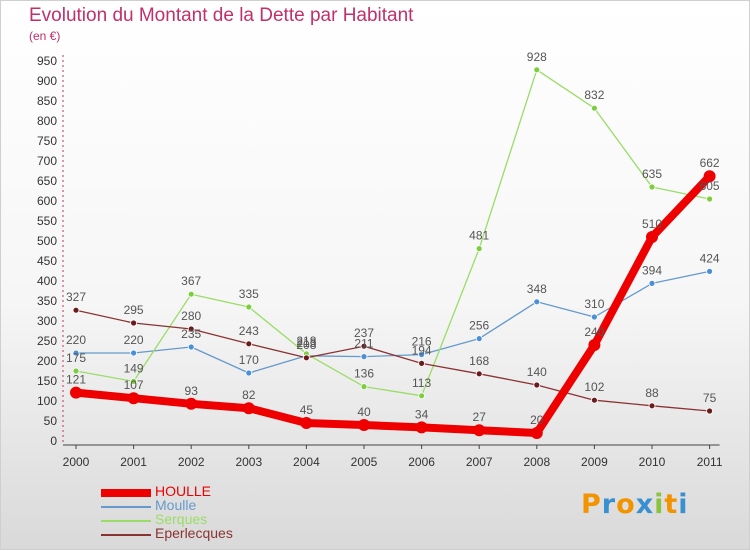 This screenshot has height=551, width=750. What do you see at coordinates (249, 294) in the screenshot?
I see `data-label-serques: 335` at bounding box center [249, 294].